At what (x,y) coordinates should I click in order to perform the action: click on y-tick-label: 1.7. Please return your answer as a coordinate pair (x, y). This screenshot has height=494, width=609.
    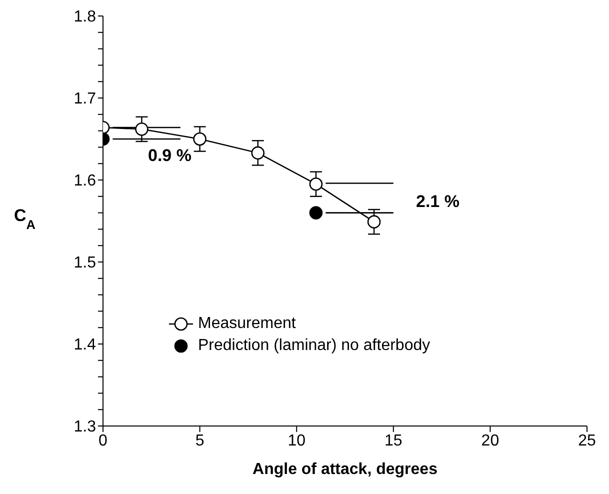
    Looking at the image, I should click on (85, 99).